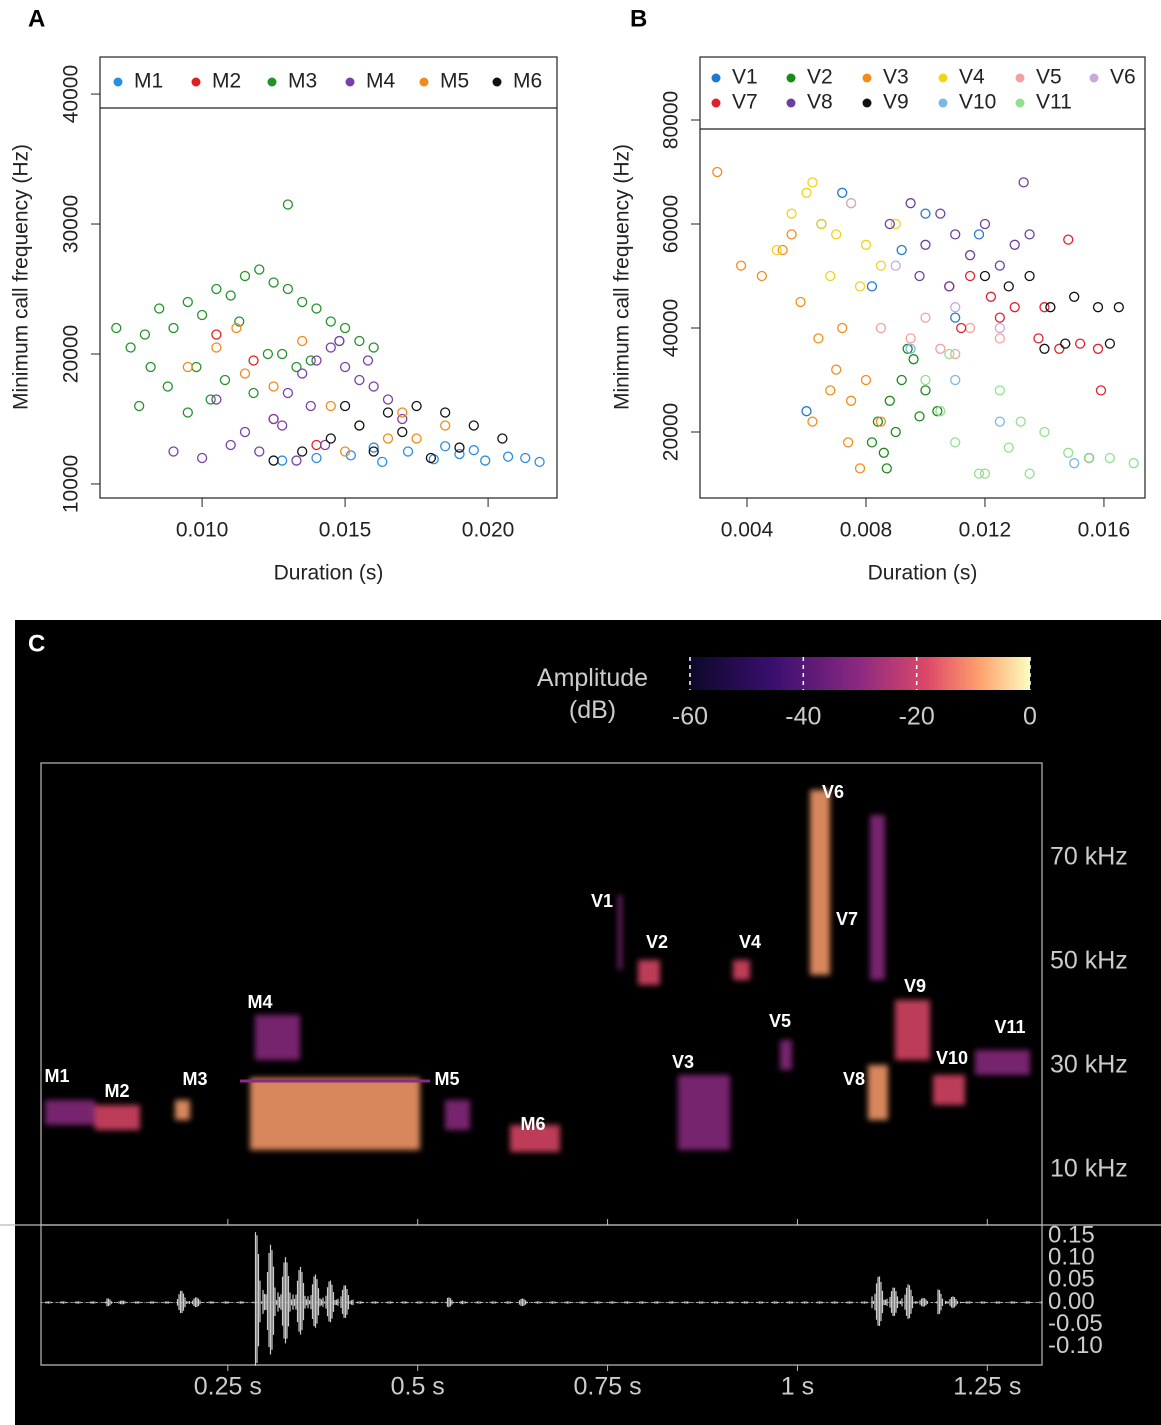  I want to click on x-tick-label: 0.004, so click(747, 530).